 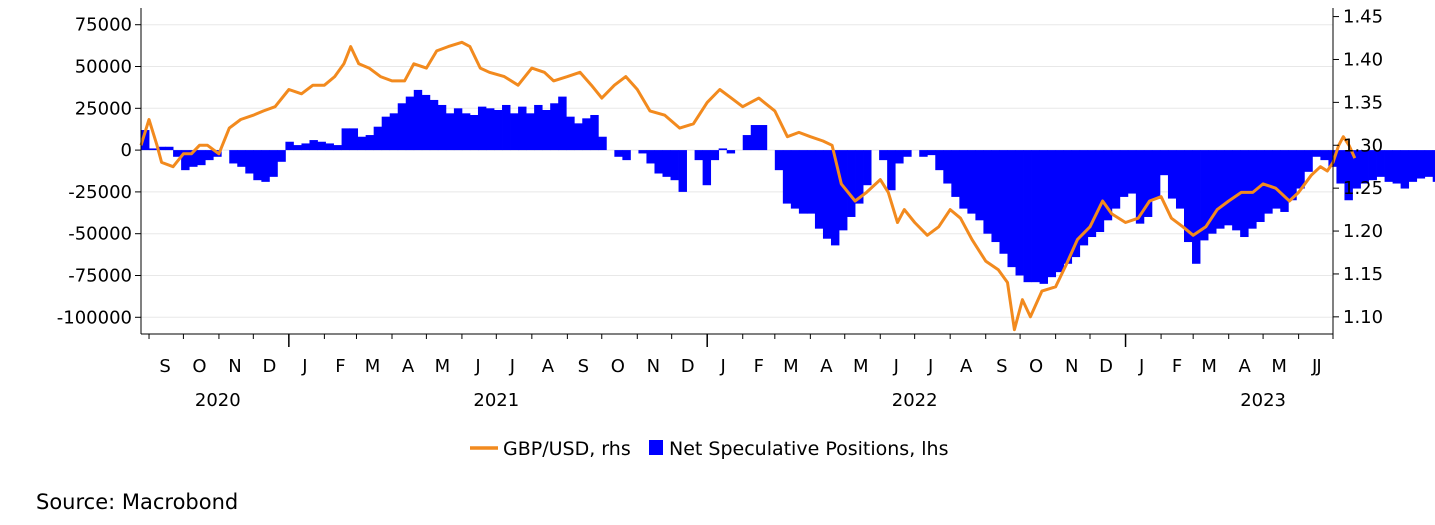 What do you see at coordinates (567, 449) in the screenshot?
I see `legend-label-gbp-usd: GBP/USD, rhs` at bounding box center [567, 449].